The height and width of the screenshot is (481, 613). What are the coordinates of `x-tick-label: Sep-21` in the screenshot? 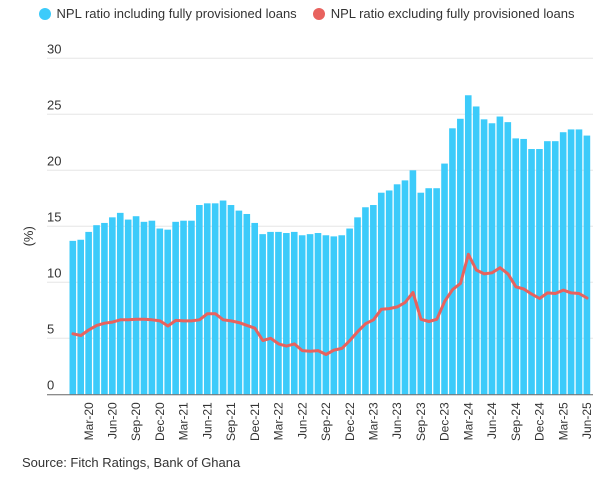 It's located at (231, 421).